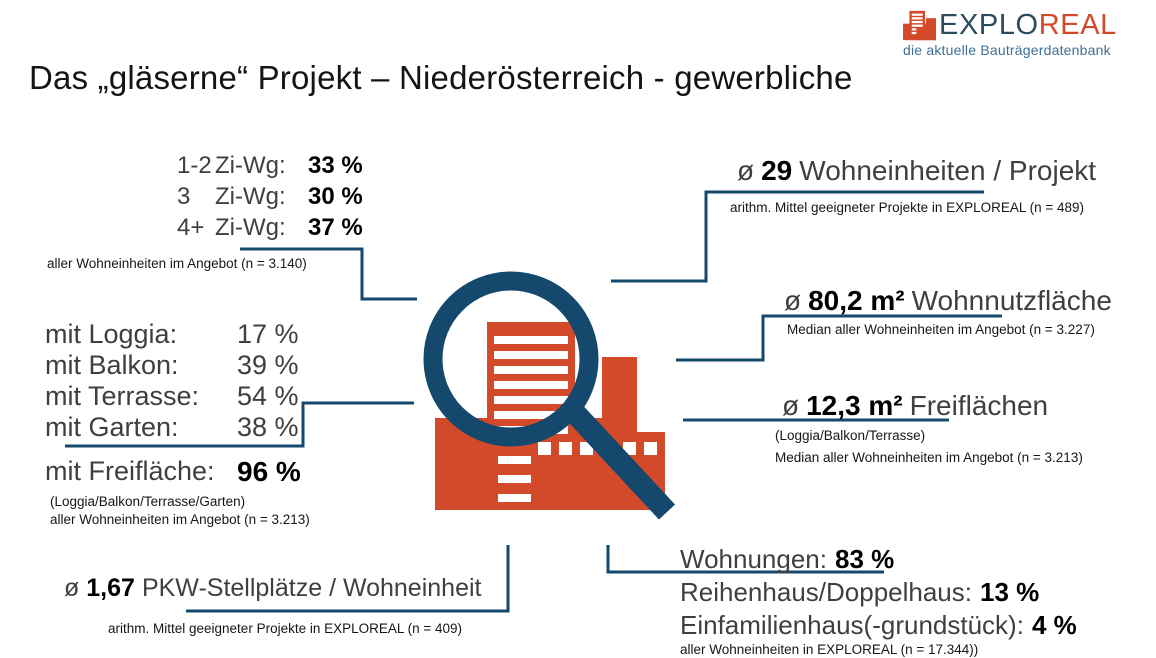  I want to click on room-share-value: 30 %, so click(335, 196).